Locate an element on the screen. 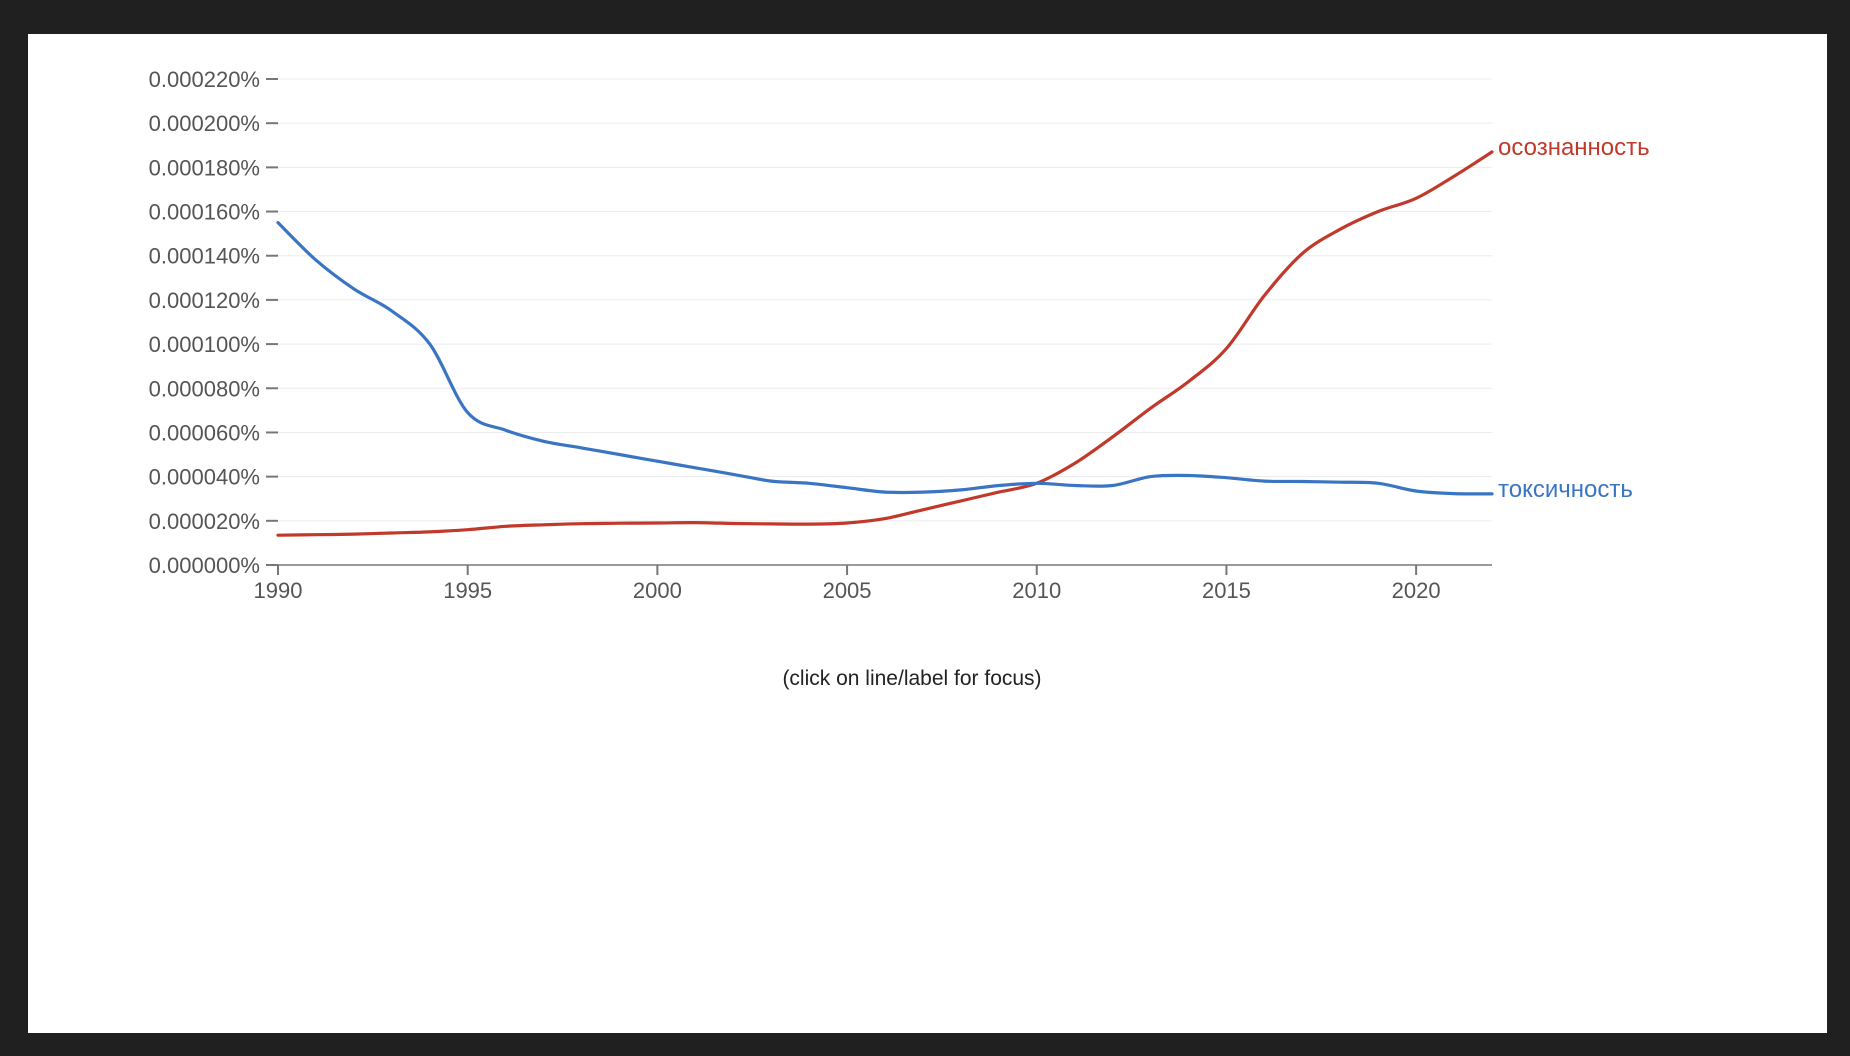 The width and height of the screenshot is (1850, 1056). y-tick-label: 0.000000% is located at coordinates (204, 565).